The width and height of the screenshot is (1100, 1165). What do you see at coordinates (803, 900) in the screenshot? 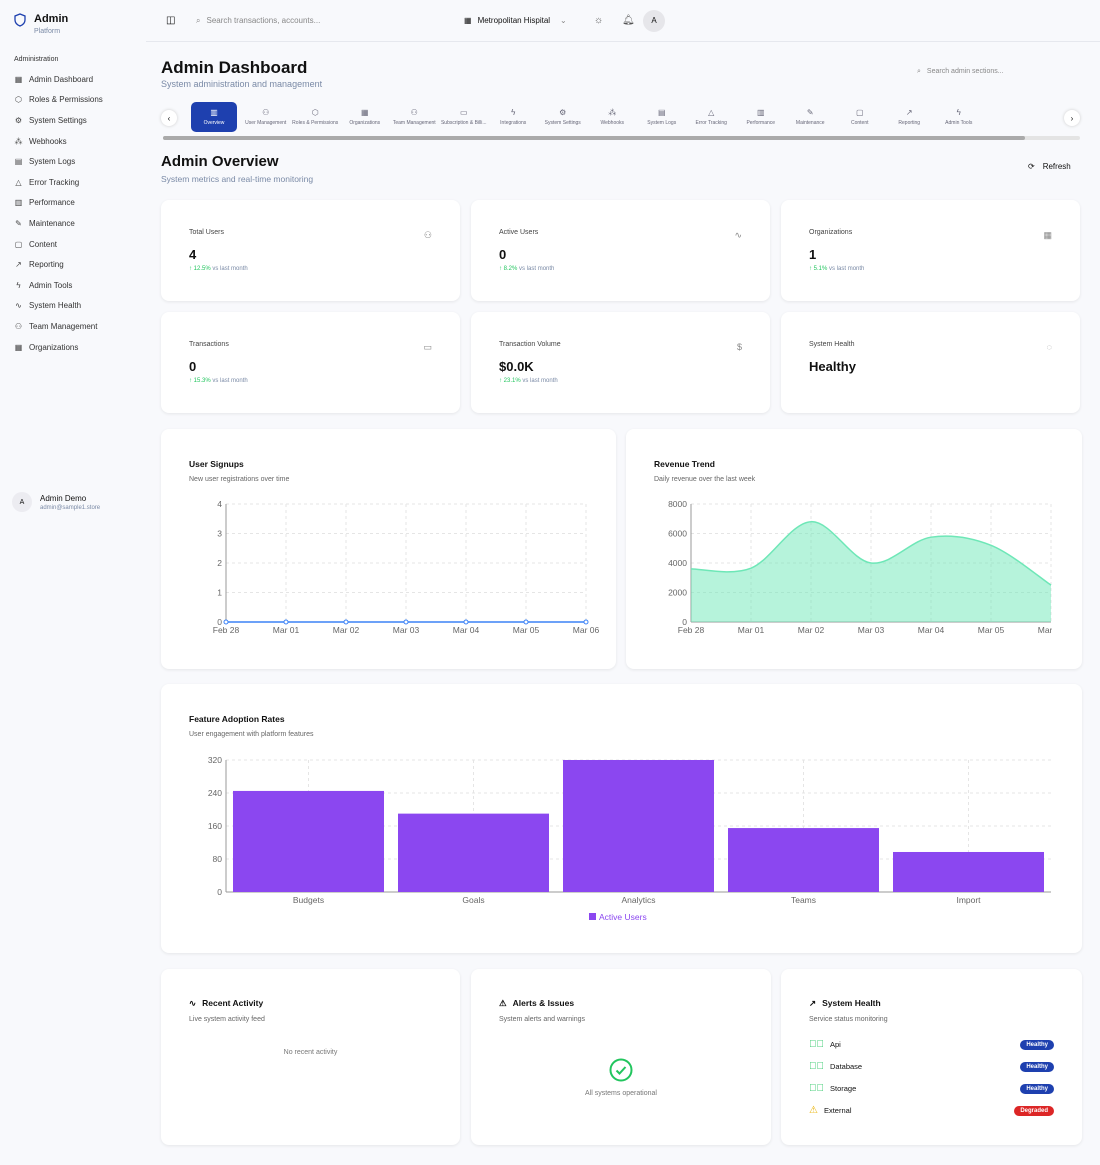
I see `x-tick-label: Teams` at bounding box center [803, 900].